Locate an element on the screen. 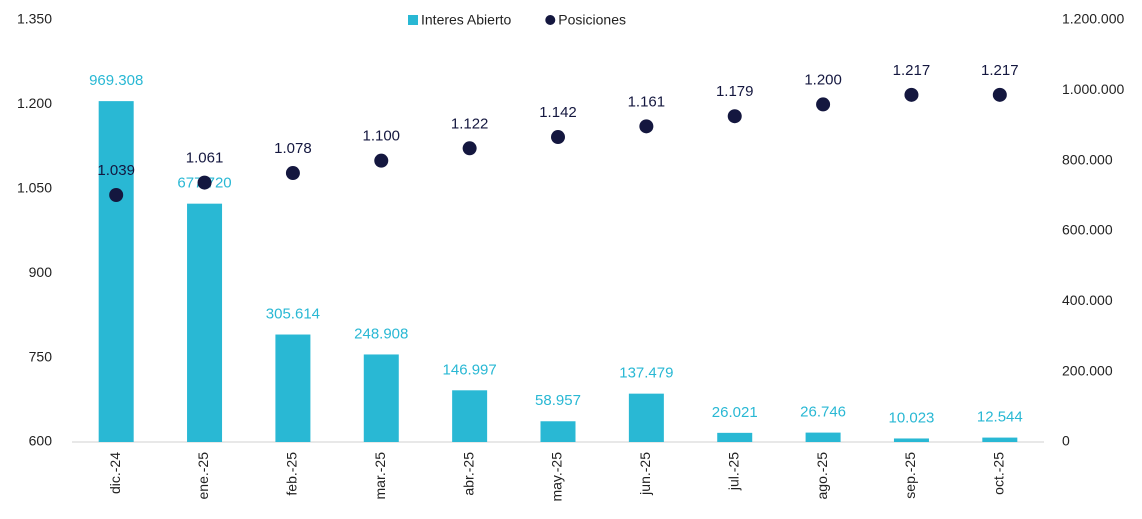 The width and height of the screenshot is (1142, 519). x-tick-label: jul.-25 is located at coordinates (733, 471).